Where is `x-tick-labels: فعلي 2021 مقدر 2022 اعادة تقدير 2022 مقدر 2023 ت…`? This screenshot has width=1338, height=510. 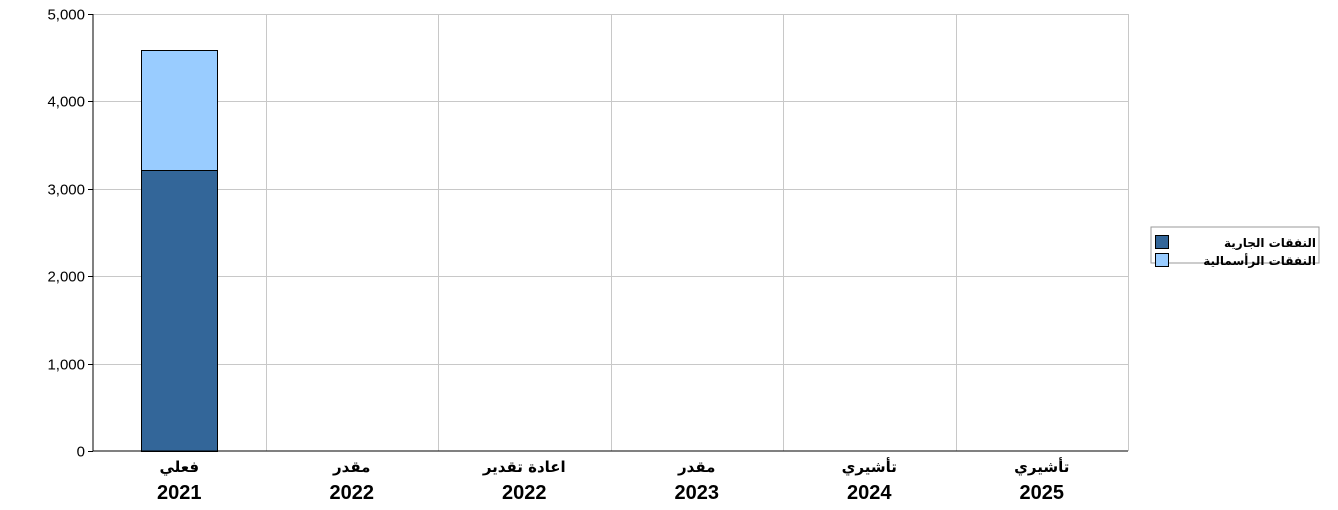
x-tick-labels: فعلي 2021 مقدر 2022 اعادة تقدير 2022 مقدر 2023 ت… is located at coordinates (613, 480).